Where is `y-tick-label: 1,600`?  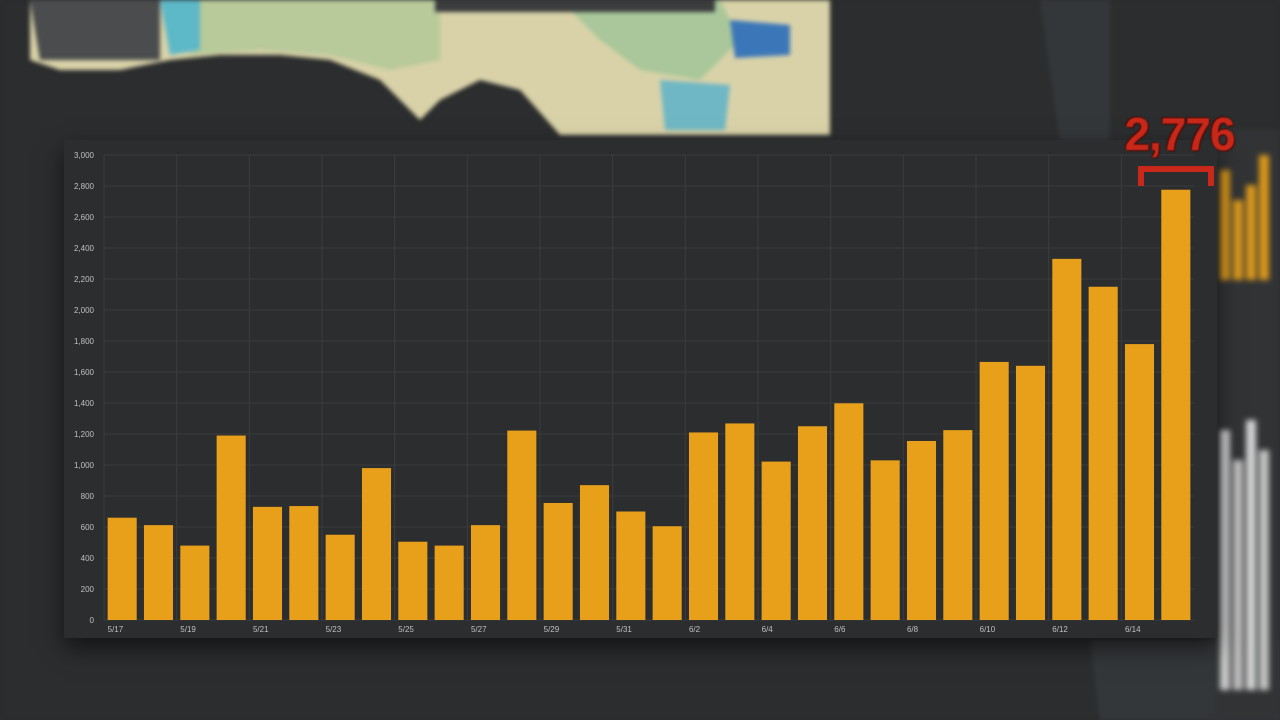
y-tick-label: 1,600 is located at coordinates (84, 372).